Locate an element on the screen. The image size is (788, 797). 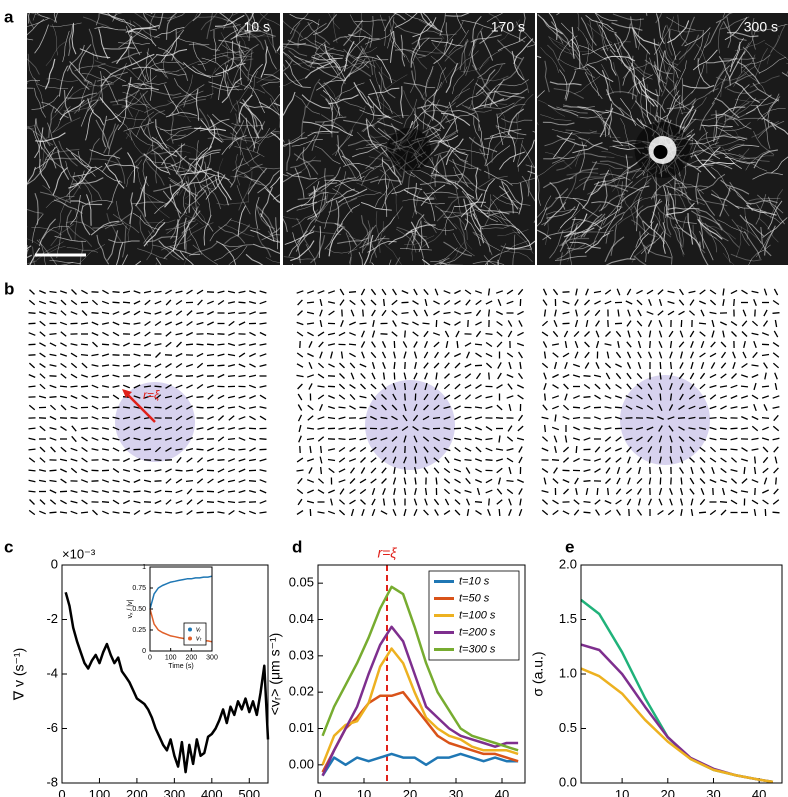
legend-marker is located at coordinates (190, 629).